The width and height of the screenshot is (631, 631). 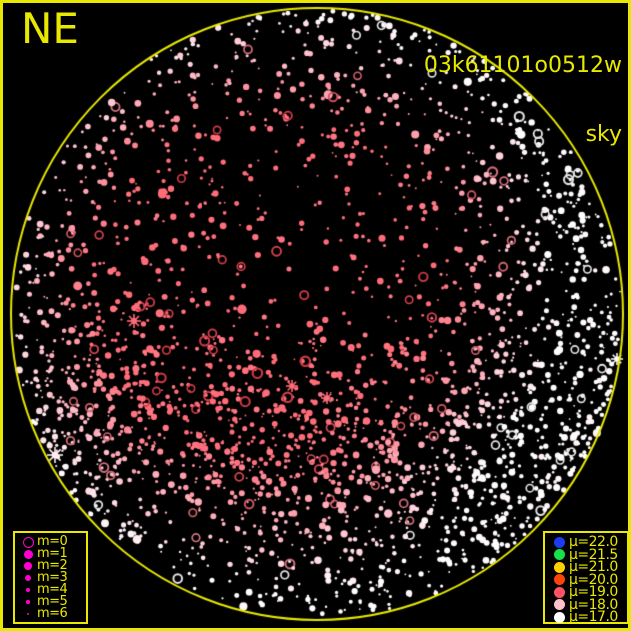 What do you see at coordinates (50, 28) in the screenshot?
I see `direction-label-ne: NE` at bounding box center [50, 28].